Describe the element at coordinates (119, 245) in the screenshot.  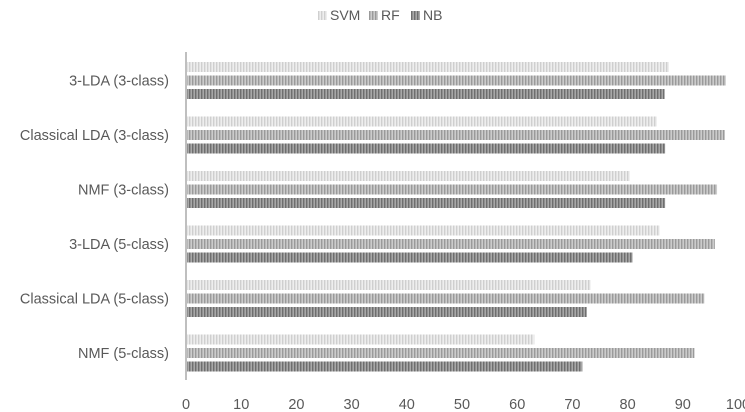
I see `category-label-3-lda-5-class: 3-LDA (5-class)` at that location.